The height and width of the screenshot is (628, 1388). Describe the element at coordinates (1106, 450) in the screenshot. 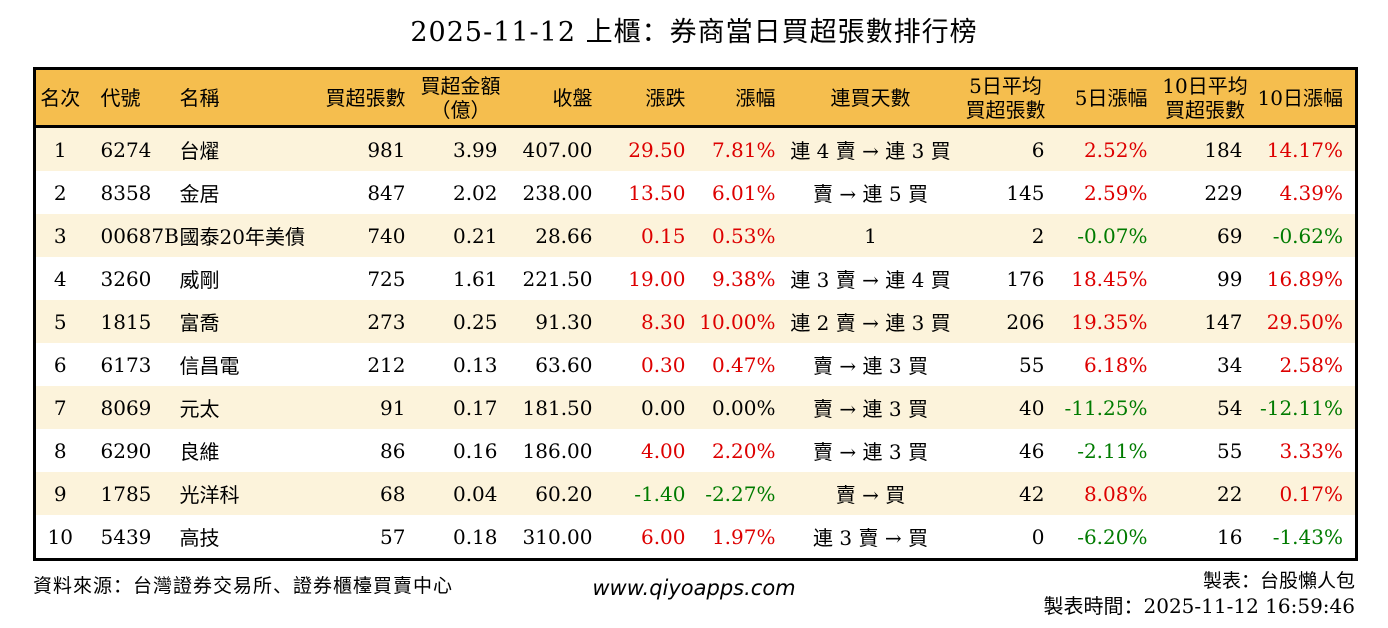

I see `pct5-cell: -2.11%` at that location.